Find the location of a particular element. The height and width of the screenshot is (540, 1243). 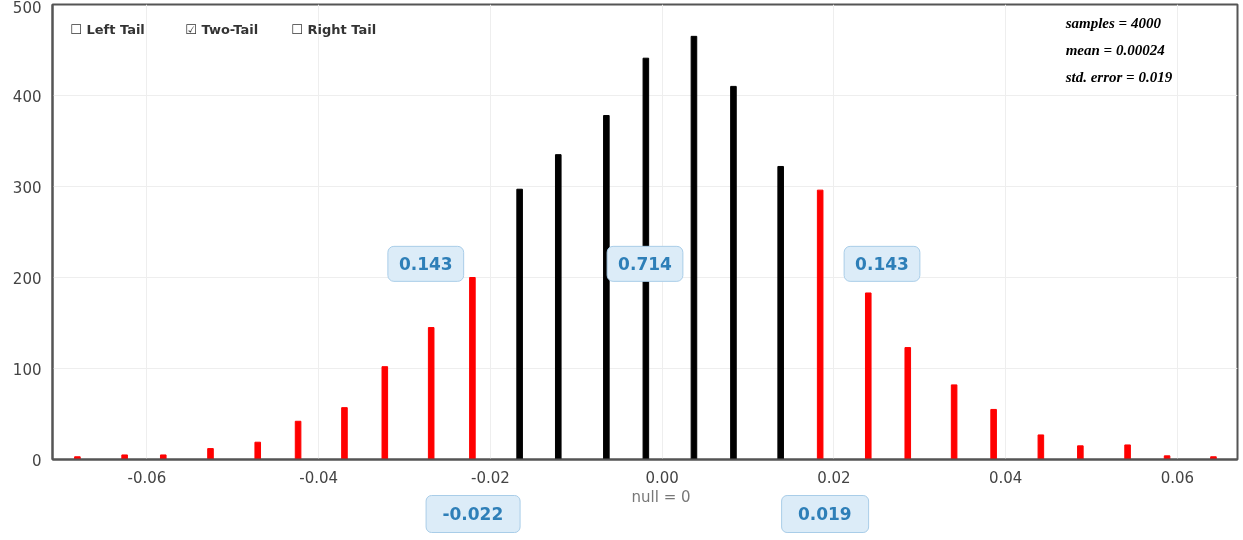

y-tick-label: 100 is located at coordinates (27, 369).